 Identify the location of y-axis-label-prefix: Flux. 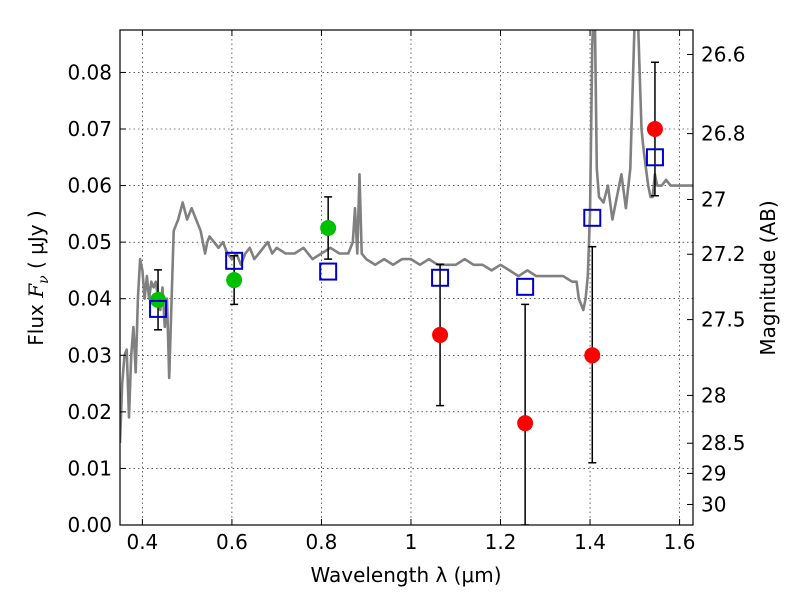
(36, 322).